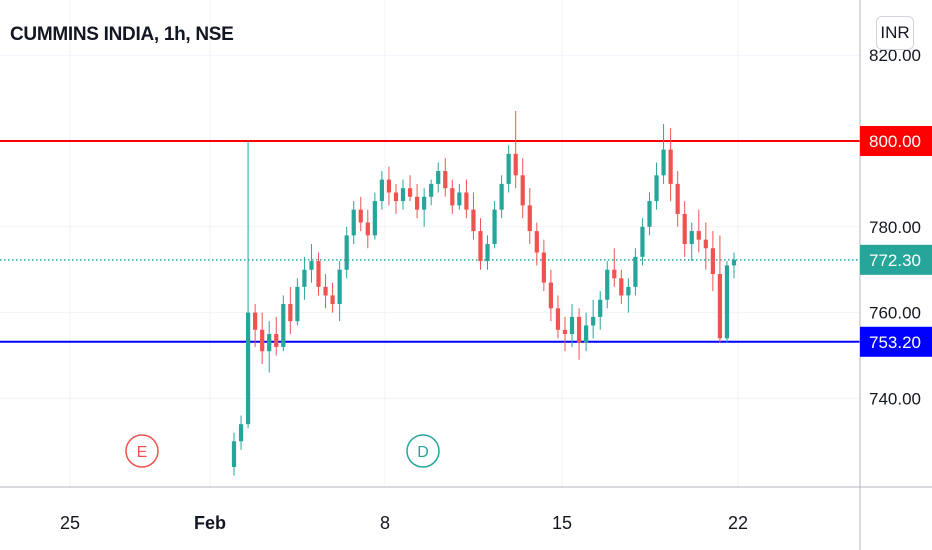 The image size is (932, 550). Describe the element at coordinates (122, 34) in the screenshot. I see `chart-title: CUMMINS INDIA, 1h, NSE` at that location.